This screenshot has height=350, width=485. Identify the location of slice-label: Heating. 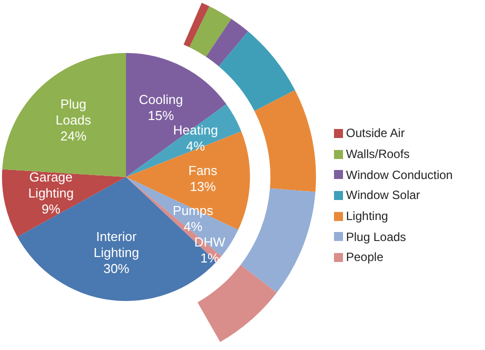
(195, 130).